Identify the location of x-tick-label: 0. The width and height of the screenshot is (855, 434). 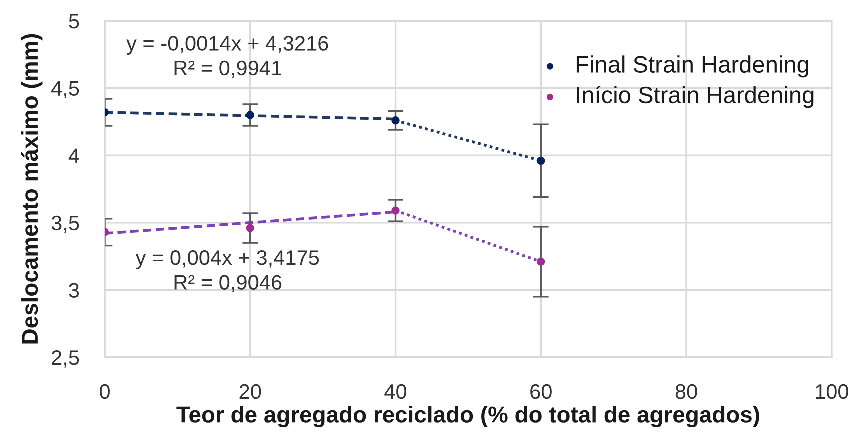
(105, 392).